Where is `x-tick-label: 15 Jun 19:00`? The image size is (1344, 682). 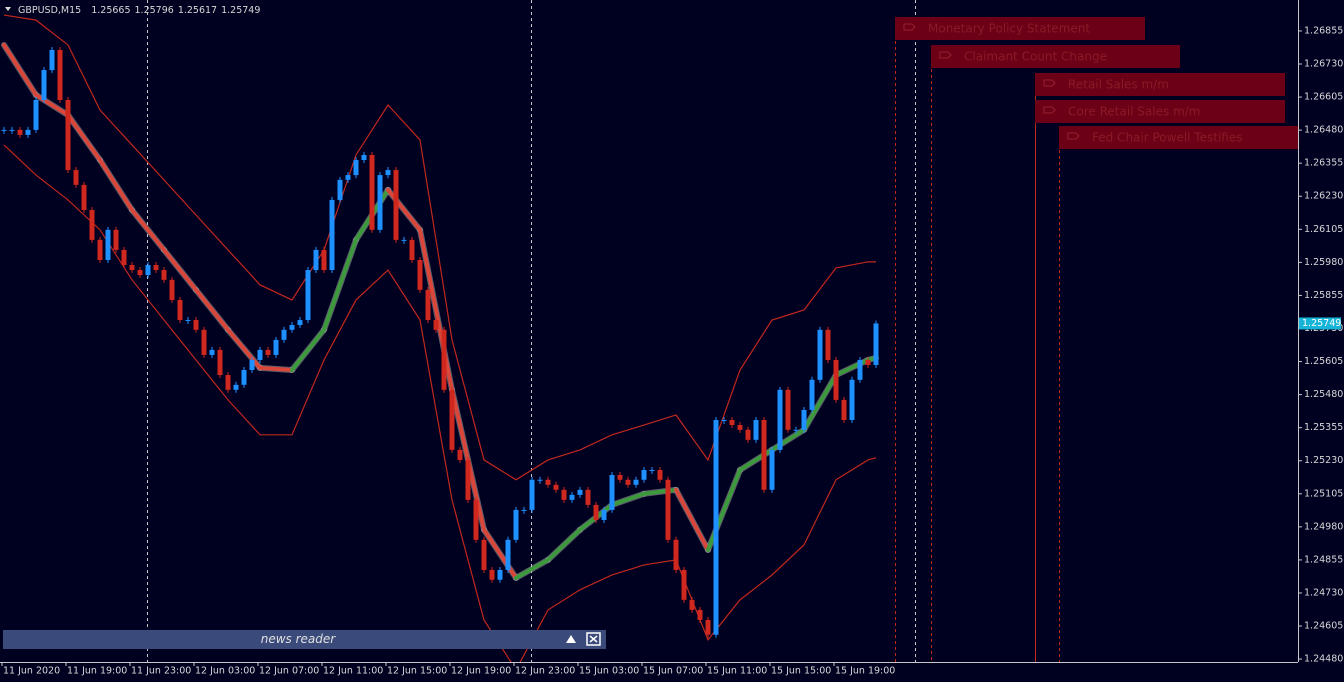 x-tick-label: 15 Jun 19:00 is located at coordinates (865, 671).